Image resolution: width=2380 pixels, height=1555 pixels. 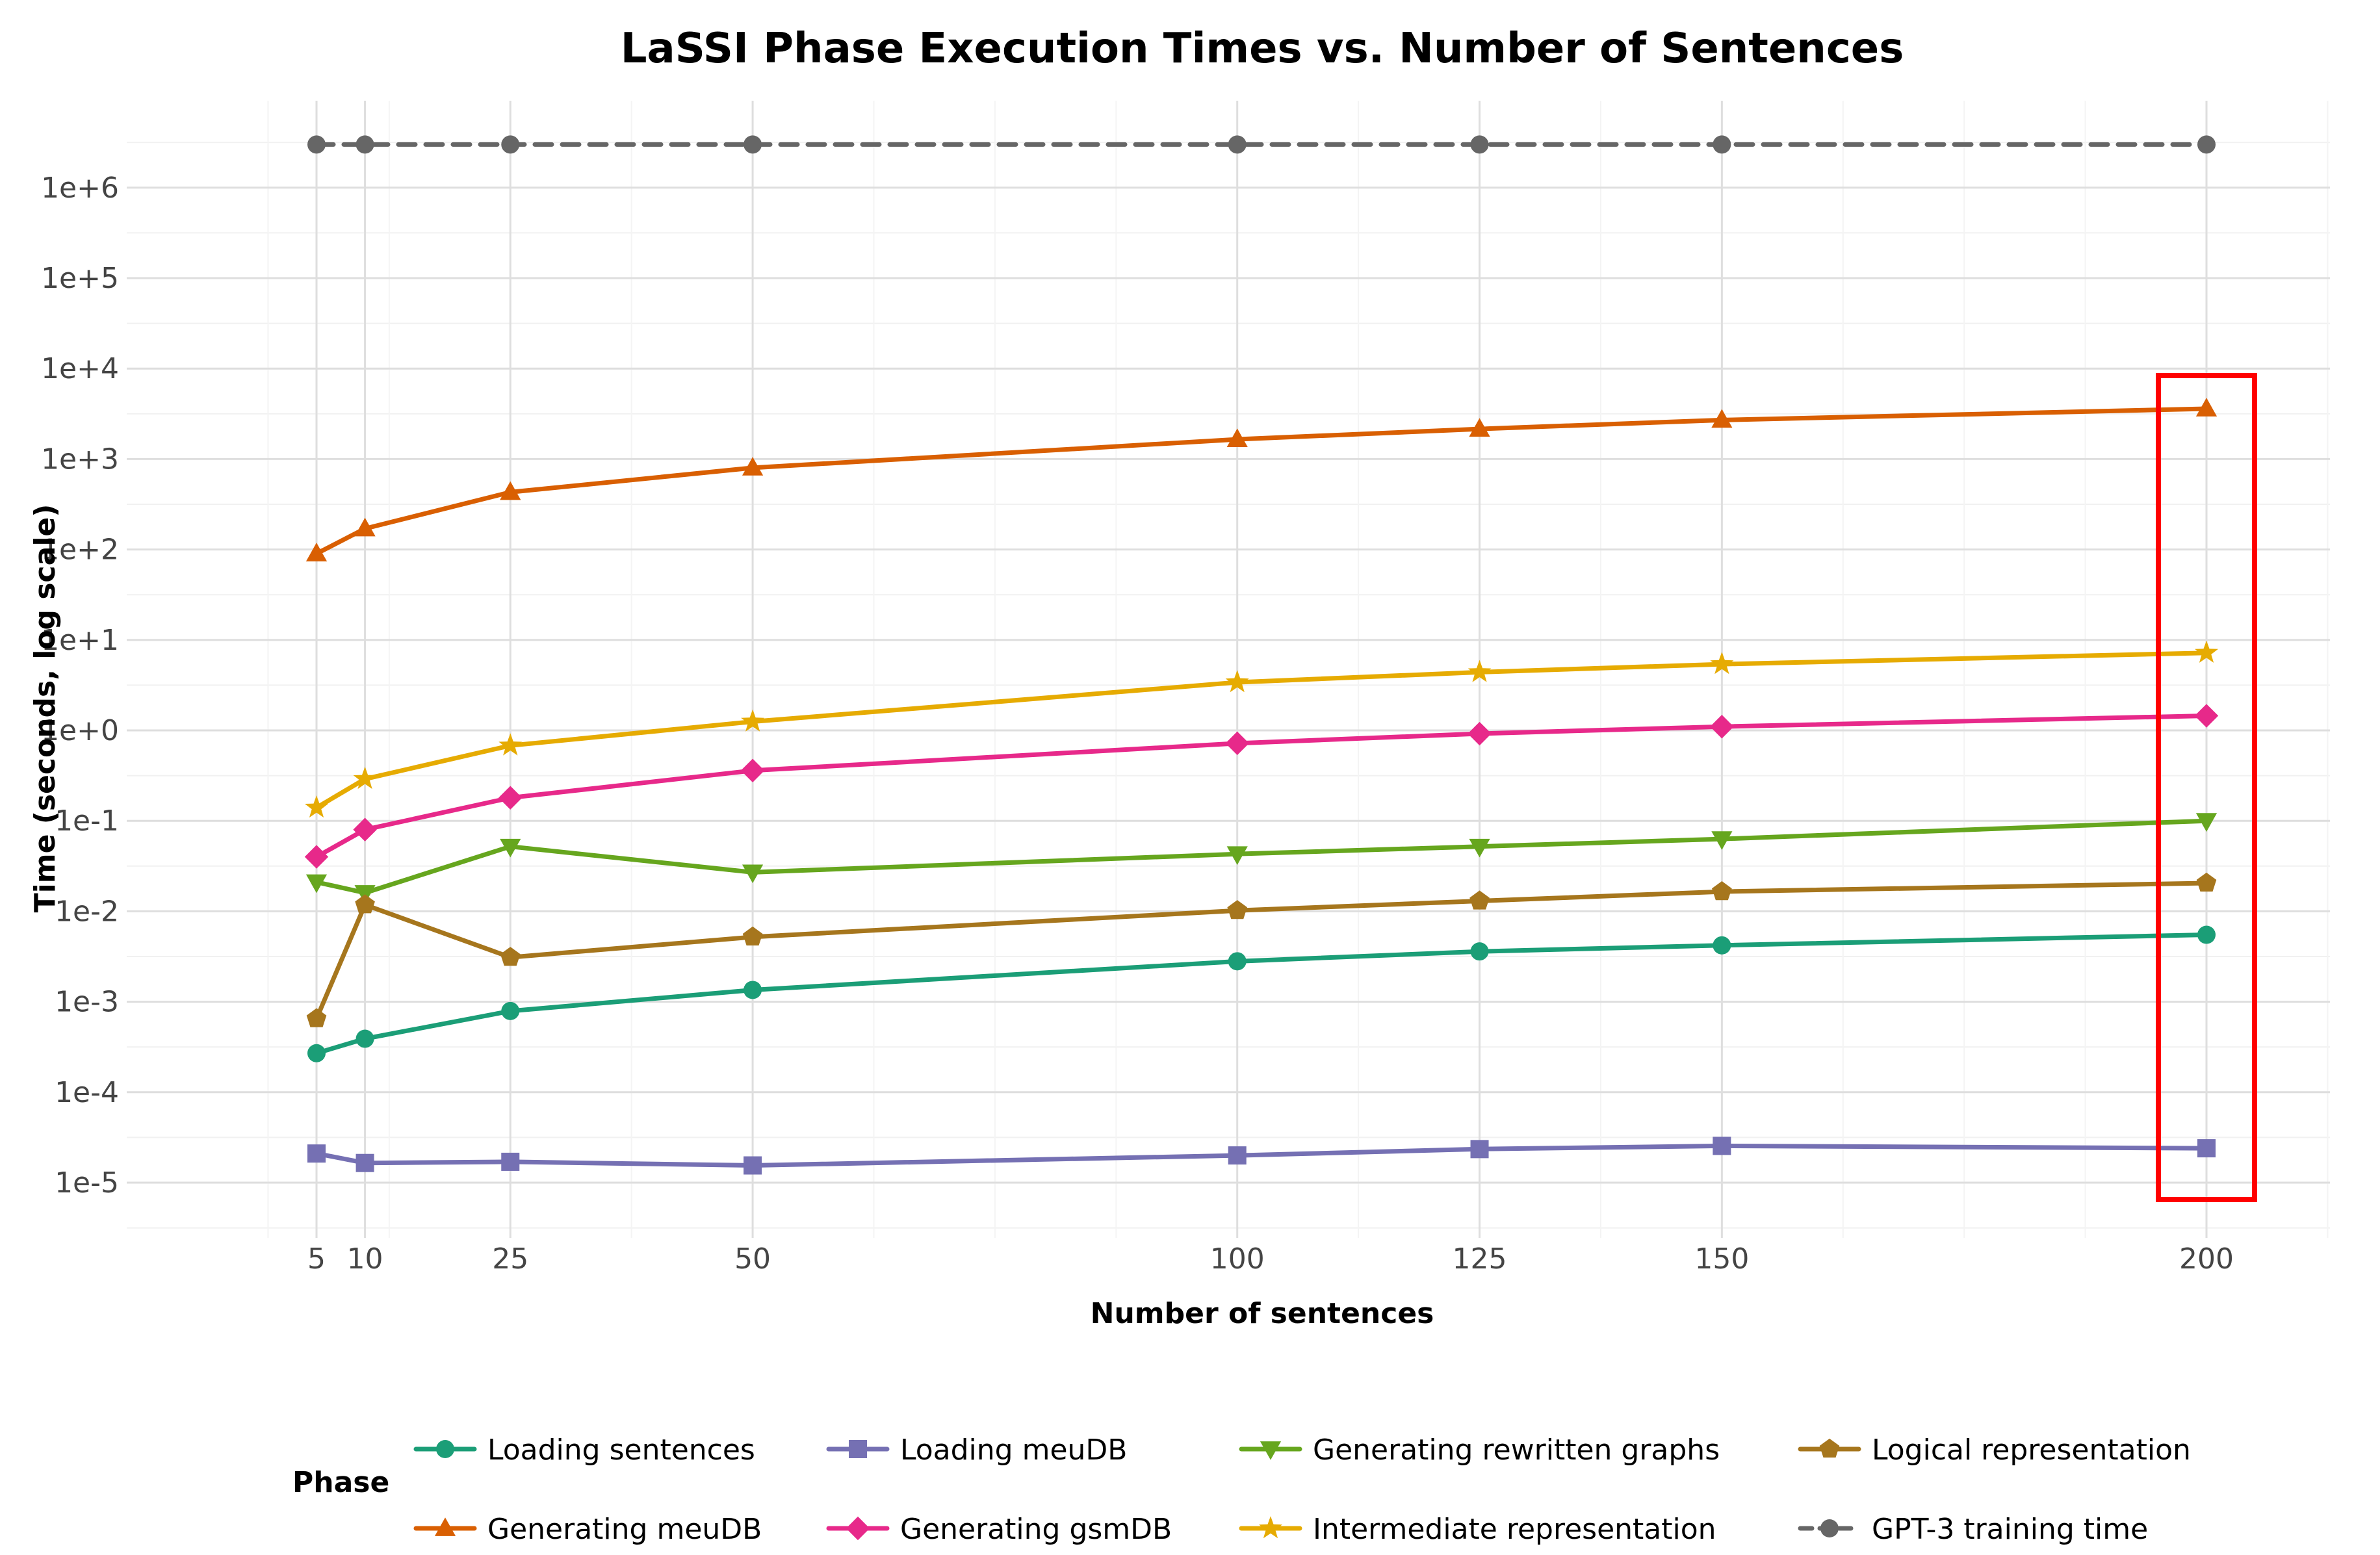 I want to click on series-gpt-3-training-time, so click(x=1261, y=144).